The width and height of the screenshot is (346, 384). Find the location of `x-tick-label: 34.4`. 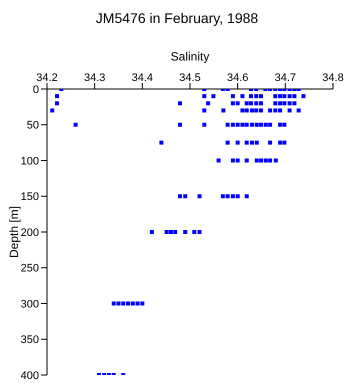

x-tick-label: 34.4 is located at coordinates (143, 78).